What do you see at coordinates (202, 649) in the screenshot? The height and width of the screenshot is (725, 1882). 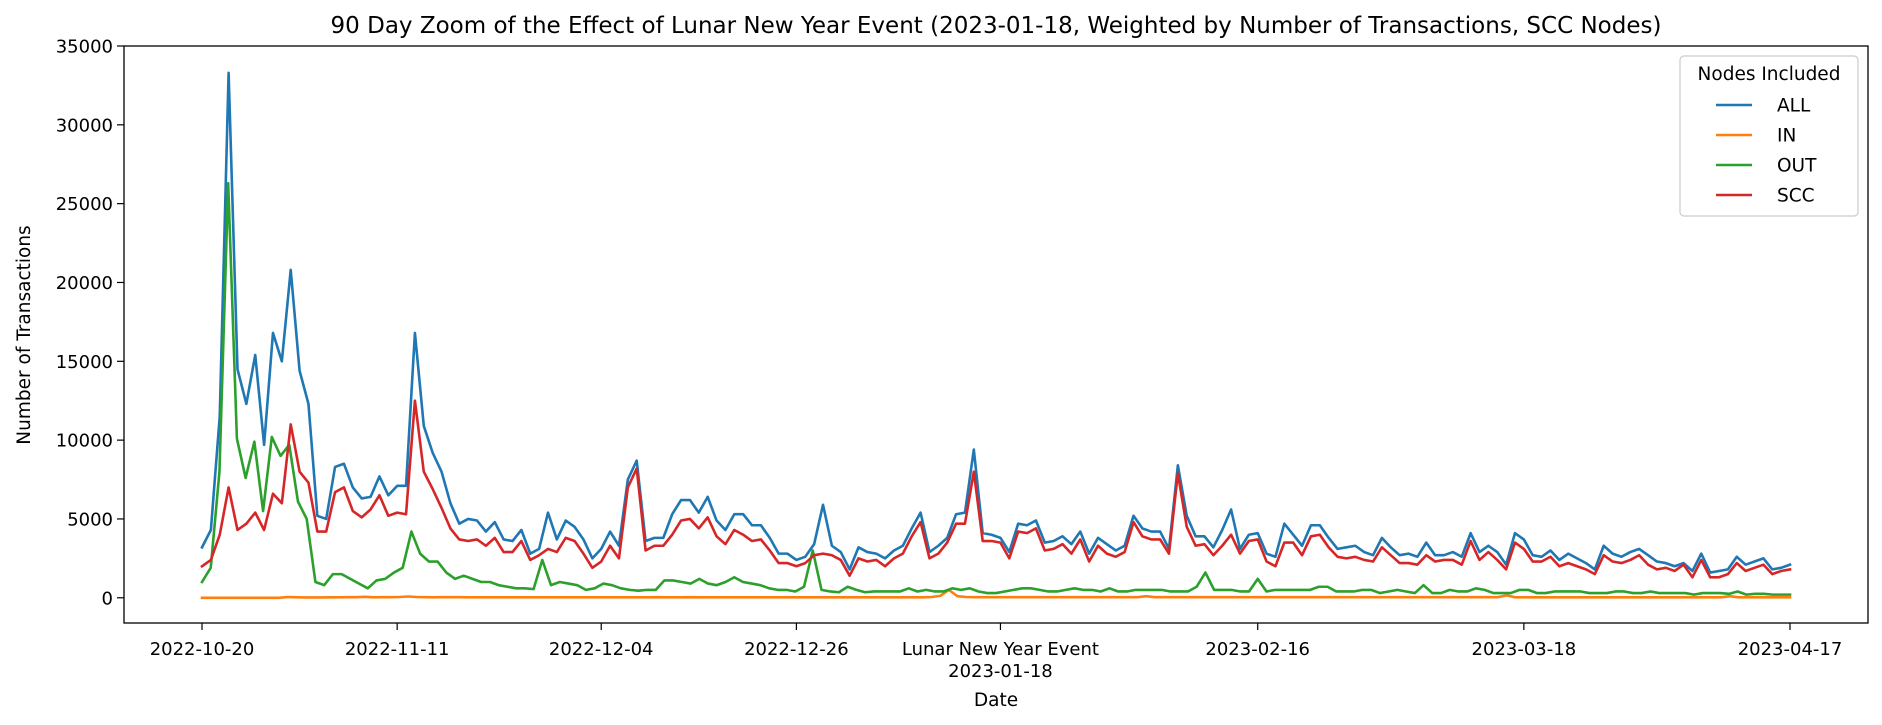 I see `x-tick-label: 2022-10-20` at bounding box center [202, 649].